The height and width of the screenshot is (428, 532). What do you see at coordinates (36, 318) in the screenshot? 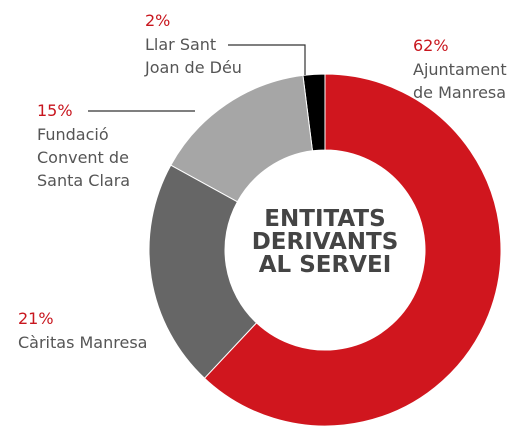
I see `value-label: 21%` at bounding box center [36, 318].